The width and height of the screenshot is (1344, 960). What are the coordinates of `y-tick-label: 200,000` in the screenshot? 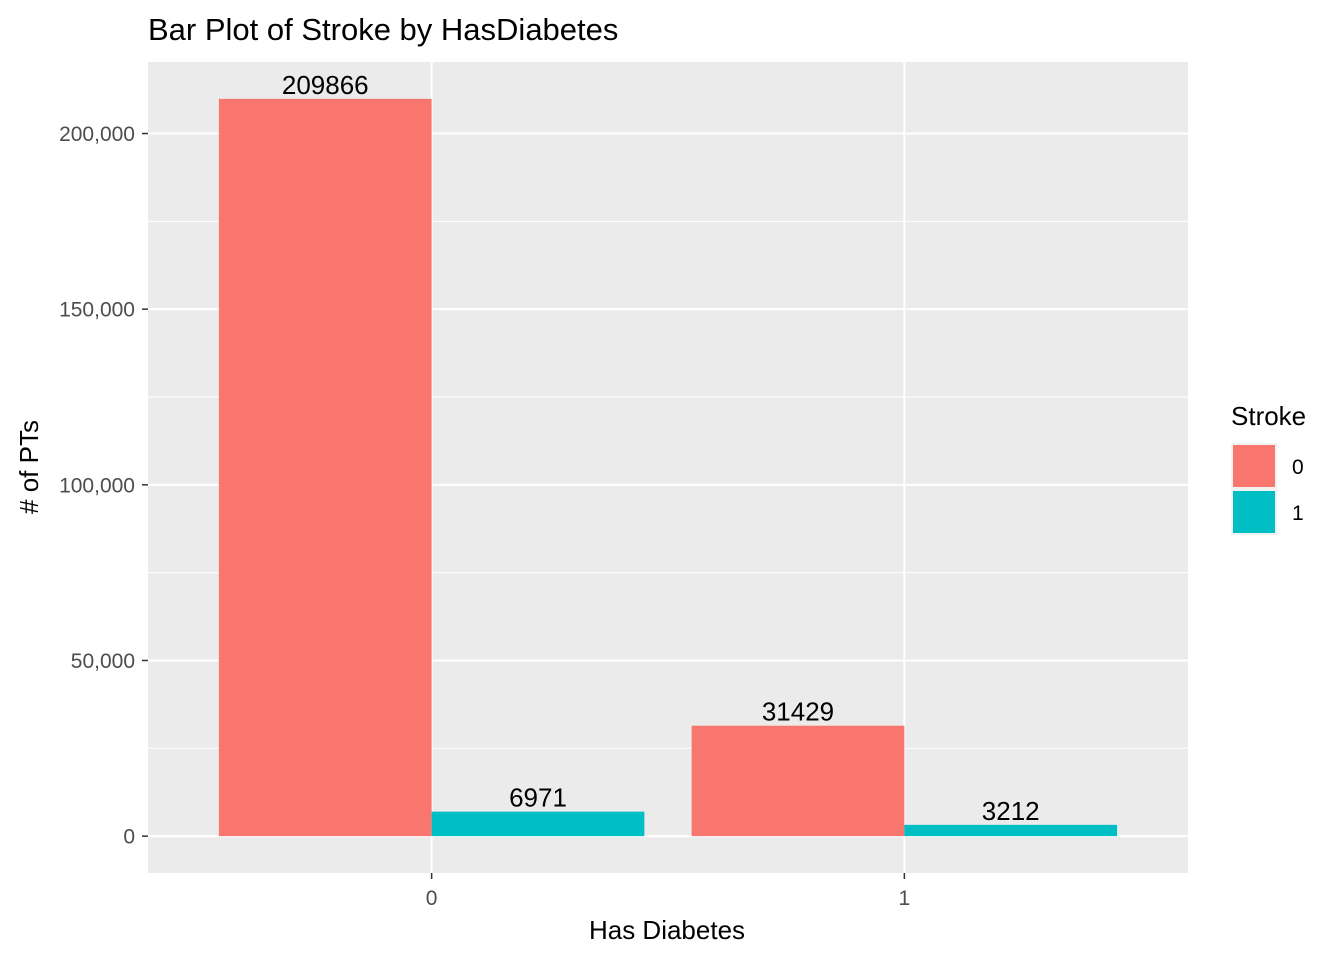 It's located at (97, 134).